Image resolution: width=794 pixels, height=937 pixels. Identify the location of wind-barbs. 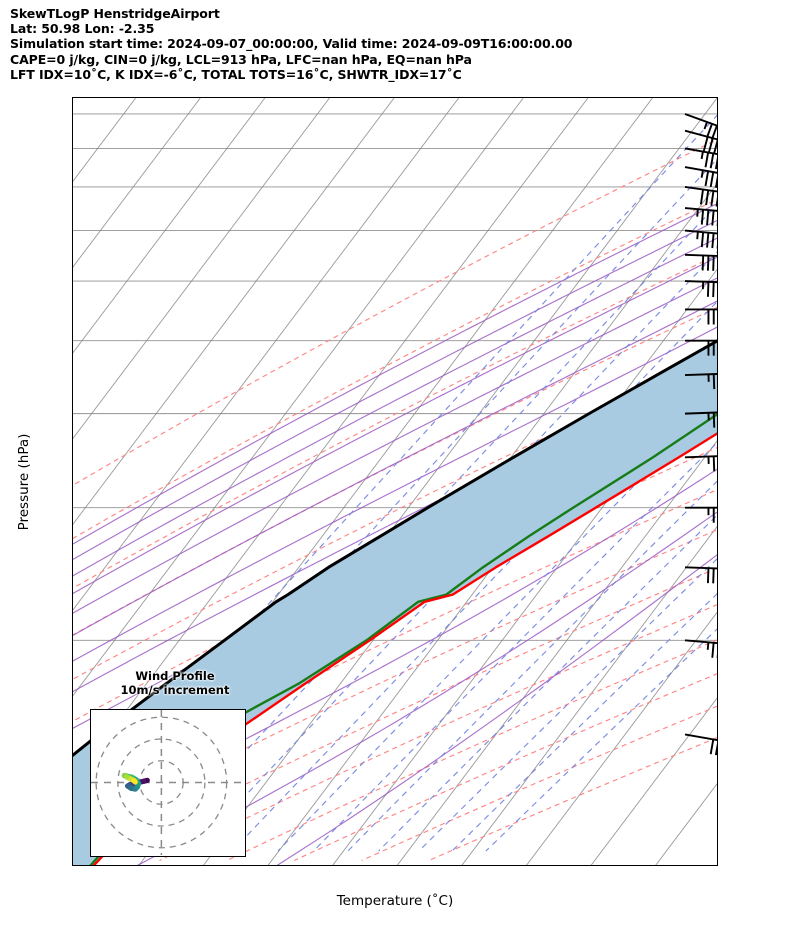
(700, 434).